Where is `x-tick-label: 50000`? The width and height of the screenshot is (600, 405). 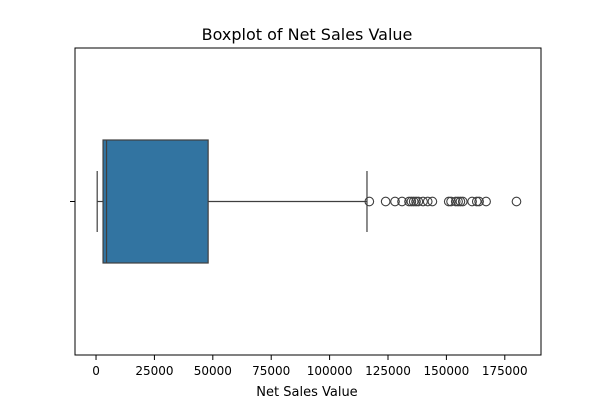 x-tick-label: 50000 is located at coordinates (213, 371).